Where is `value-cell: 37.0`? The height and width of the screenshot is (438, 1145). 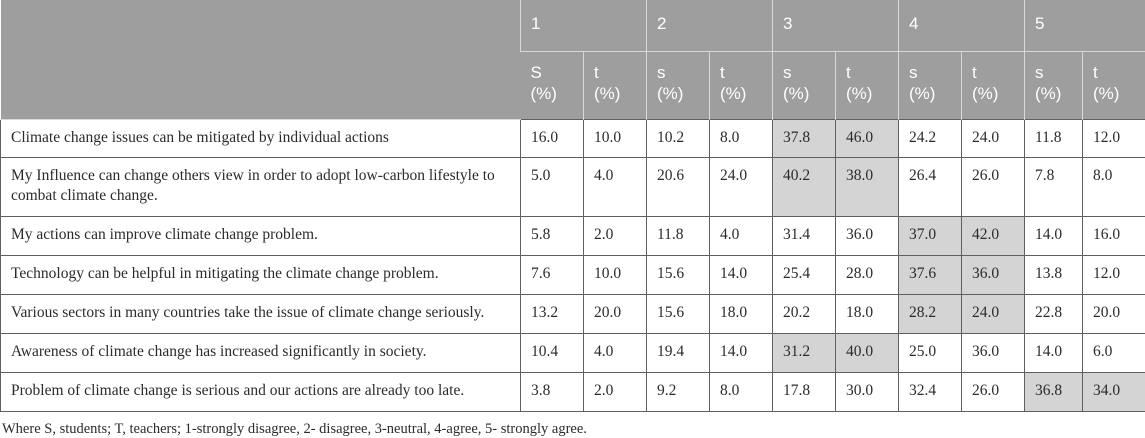 value-cell: 37.0 is located at coordinates (930, 236).